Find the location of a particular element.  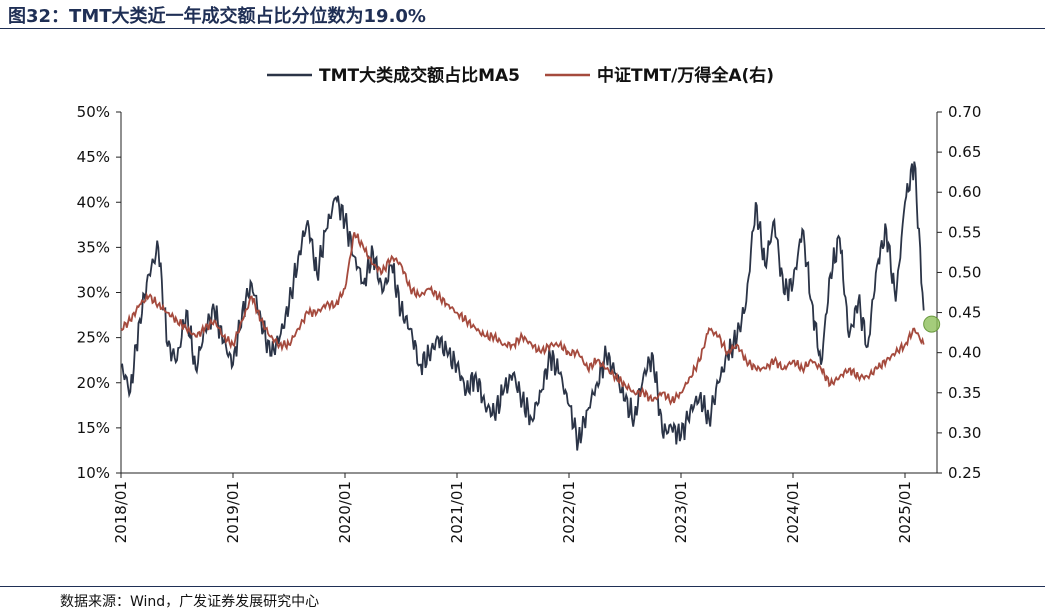

x-axis-tick-label: 2022/01 is located at coordinates (569, 512).